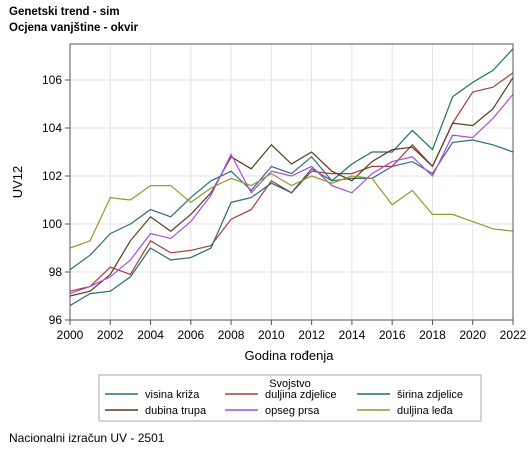 Image resolution: width=529 pixels, height=454 pixels. Describe the element at coordinates (17, 182) in the screenshot. I see `y-axis-label: UV12` at that location.